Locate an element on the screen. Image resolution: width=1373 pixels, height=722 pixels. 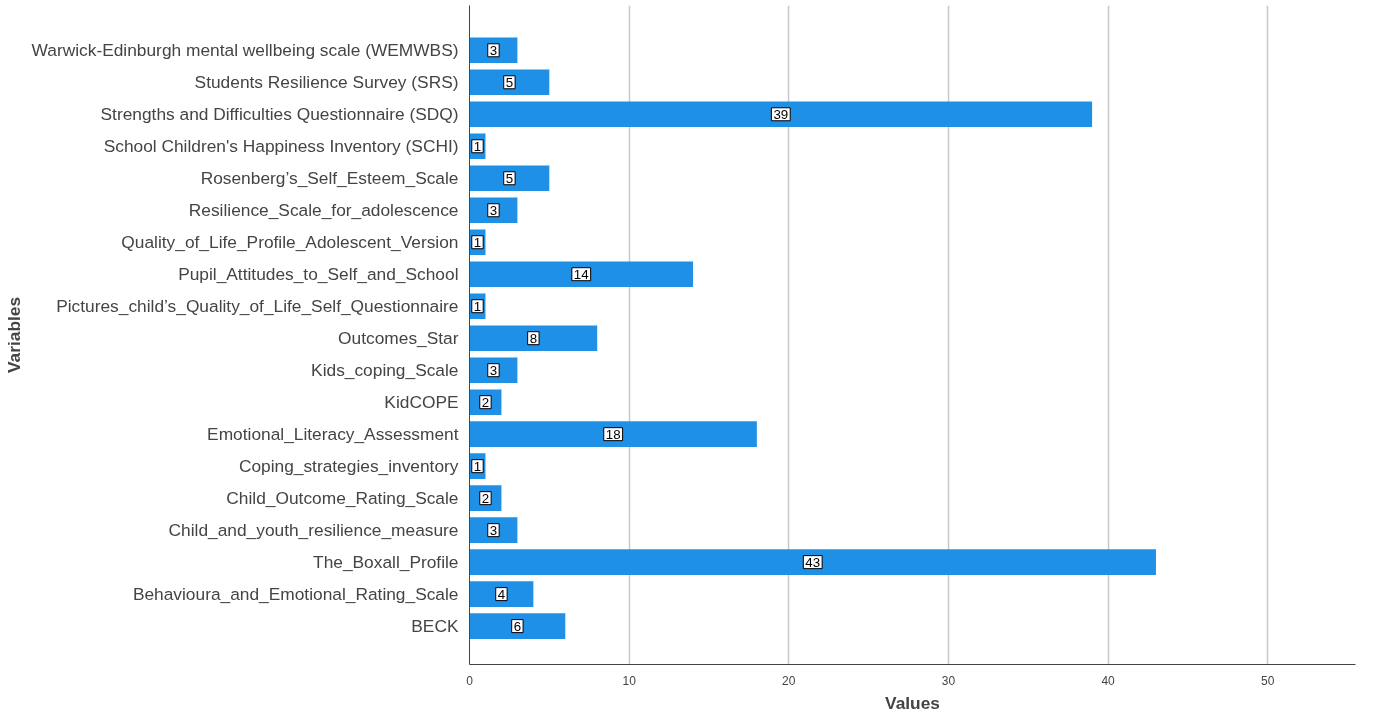
y-tick-label: Child_Outcome_Rating_Scale is located at coordinates (342, 498).